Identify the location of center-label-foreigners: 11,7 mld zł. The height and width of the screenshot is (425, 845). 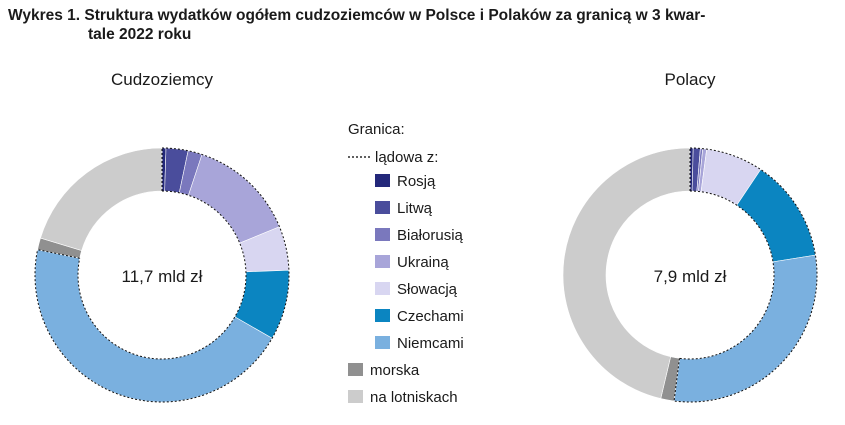
(162, 276).